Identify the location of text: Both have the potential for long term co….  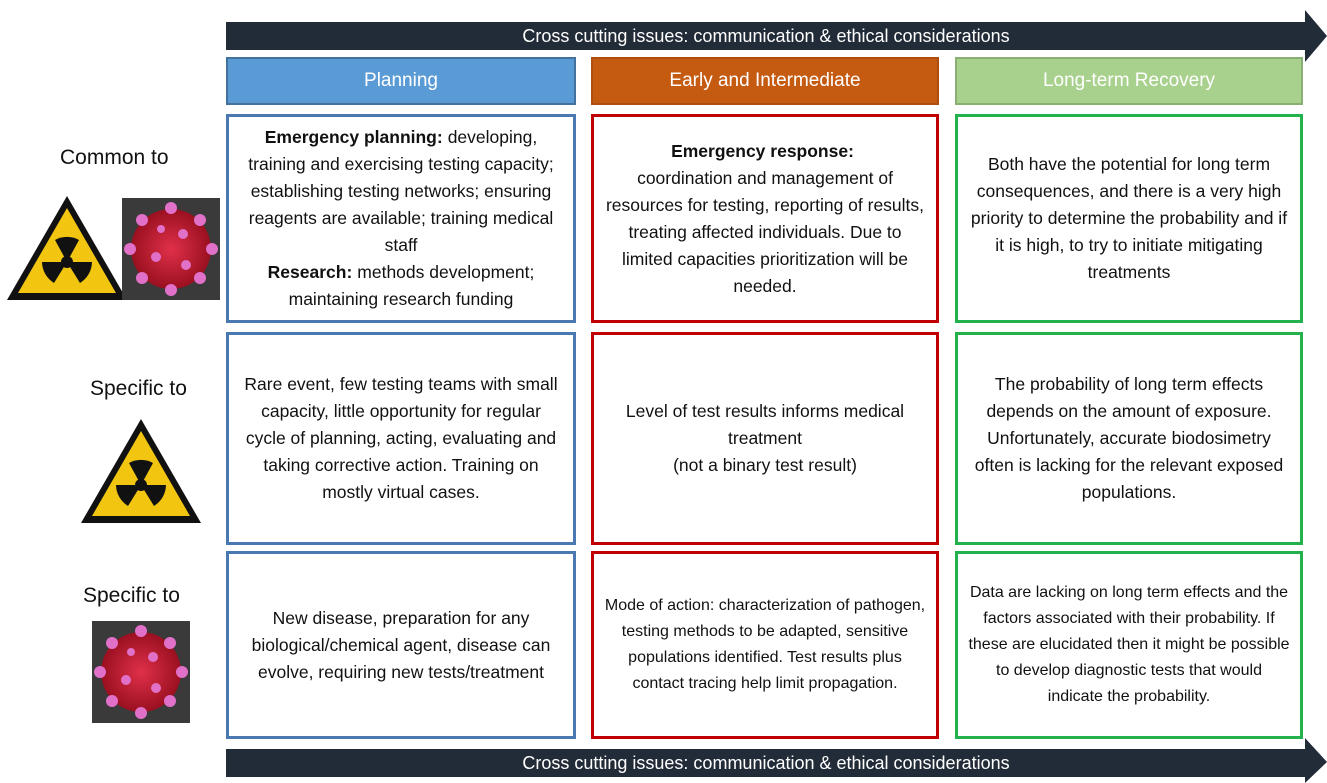
(1129, 218).